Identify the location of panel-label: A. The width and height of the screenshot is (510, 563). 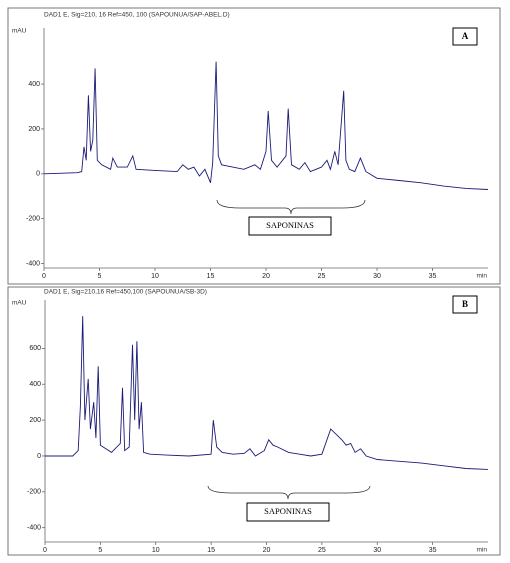
(465, 36).